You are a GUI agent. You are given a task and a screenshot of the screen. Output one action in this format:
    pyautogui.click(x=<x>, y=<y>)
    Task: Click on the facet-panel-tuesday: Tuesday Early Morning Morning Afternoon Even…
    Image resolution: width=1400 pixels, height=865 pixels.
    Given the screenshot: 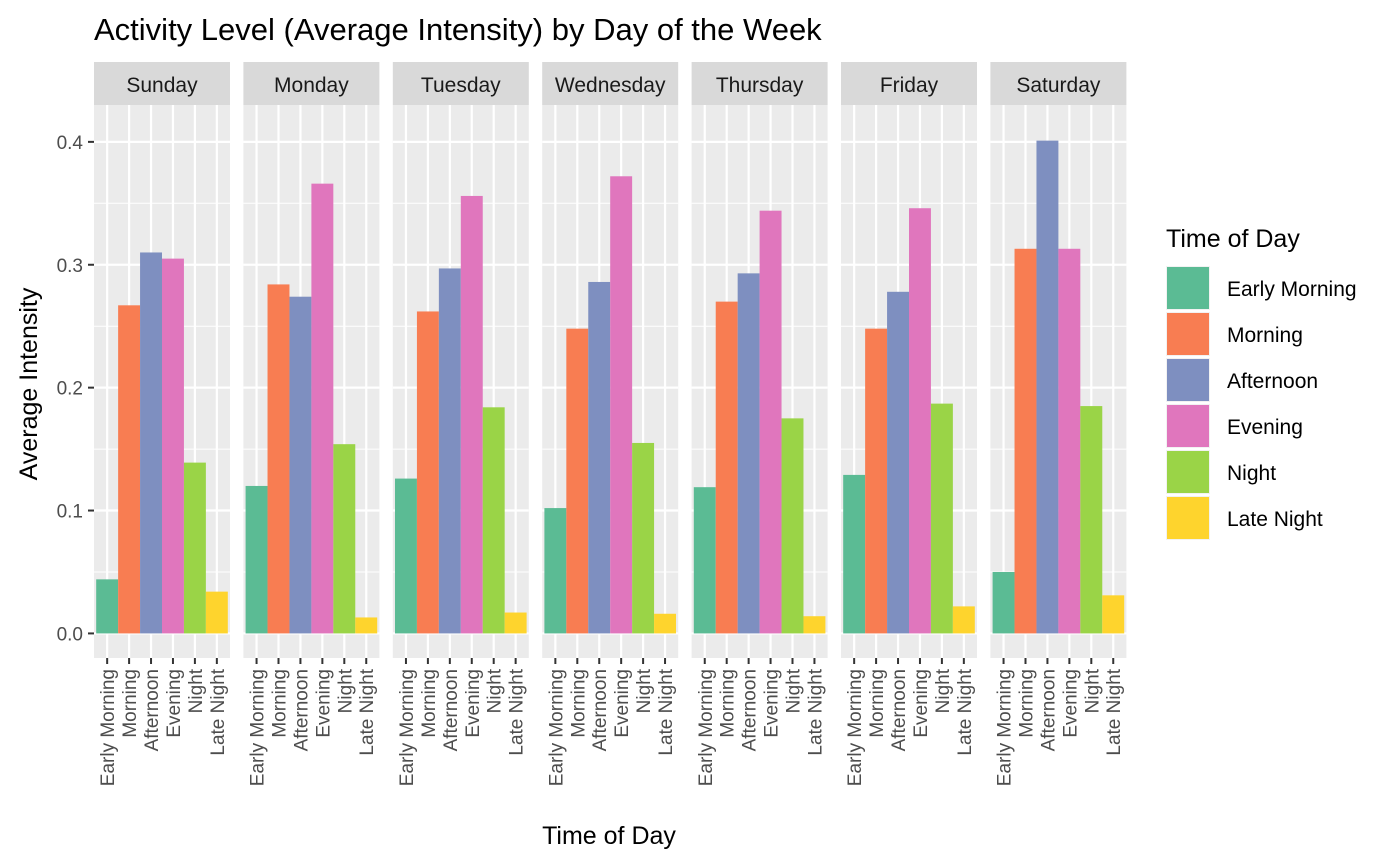 What is the action you would take?
    pyautogui.click(x=460, y=424)
    